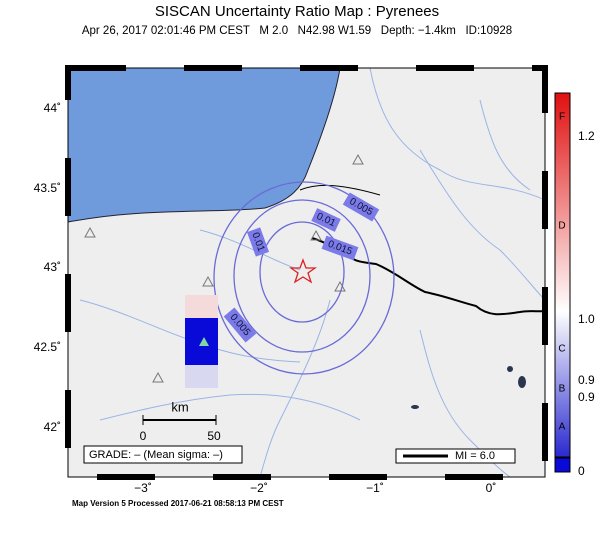 This screenshot has width=595, height=548. What do you see at coordinates (562, 389) in the screenshot?
I see `grade-letter: B` at bounding box center [562, 389].